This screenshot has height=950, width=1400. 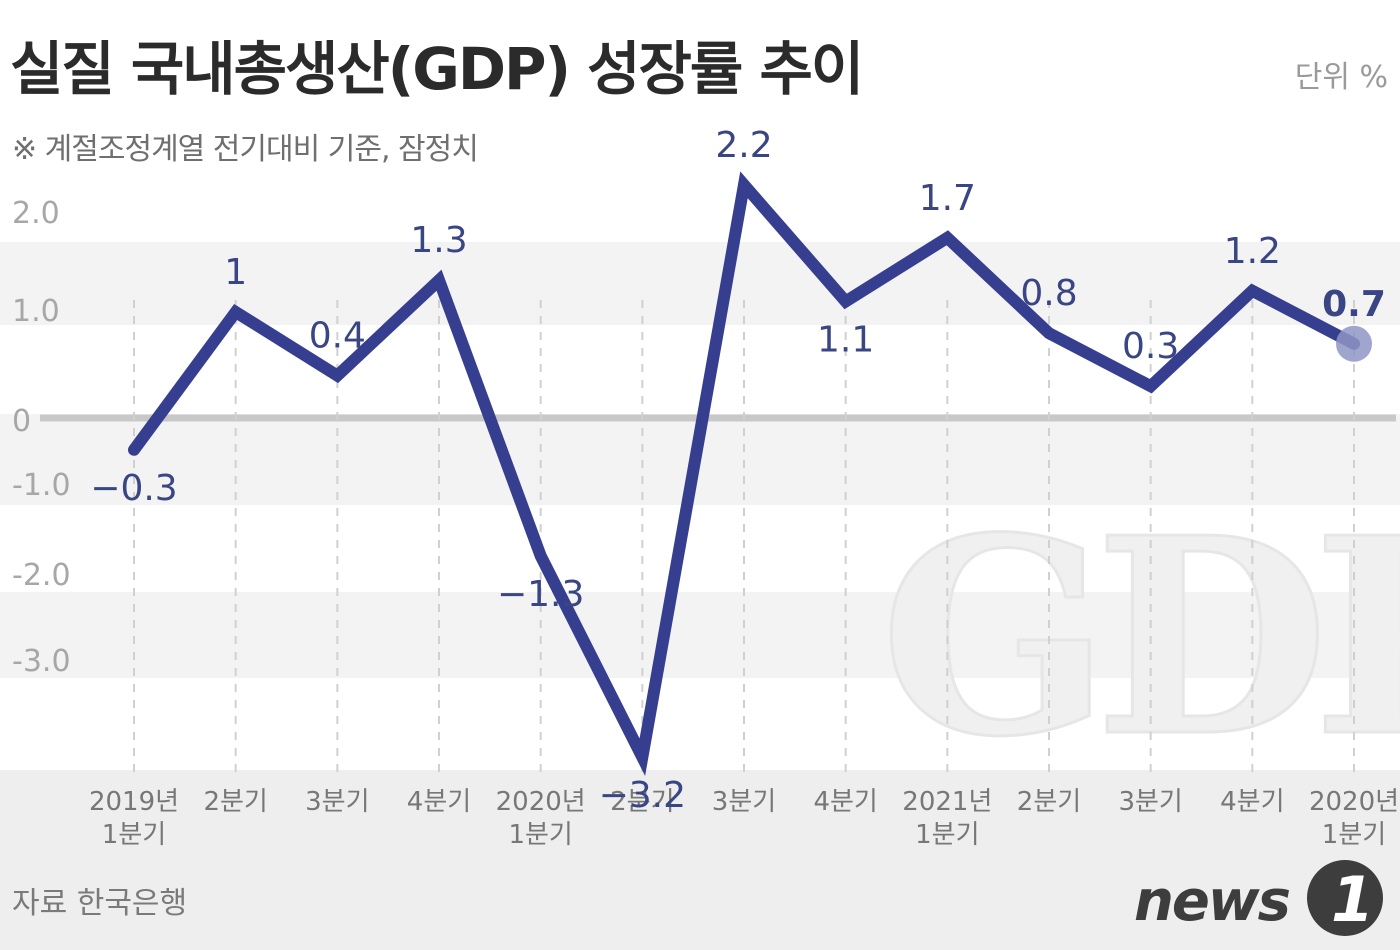 I want to click on watermark-text: GDP, so click(x=1140, y=637).